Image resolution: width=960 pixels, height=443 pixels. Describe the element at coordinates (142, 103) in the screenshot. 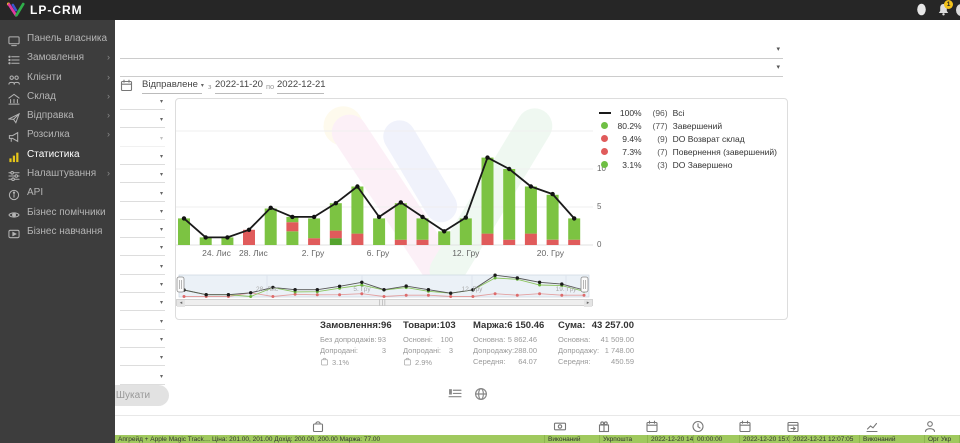

I see `side-filter-select-1: ▾` at that location.